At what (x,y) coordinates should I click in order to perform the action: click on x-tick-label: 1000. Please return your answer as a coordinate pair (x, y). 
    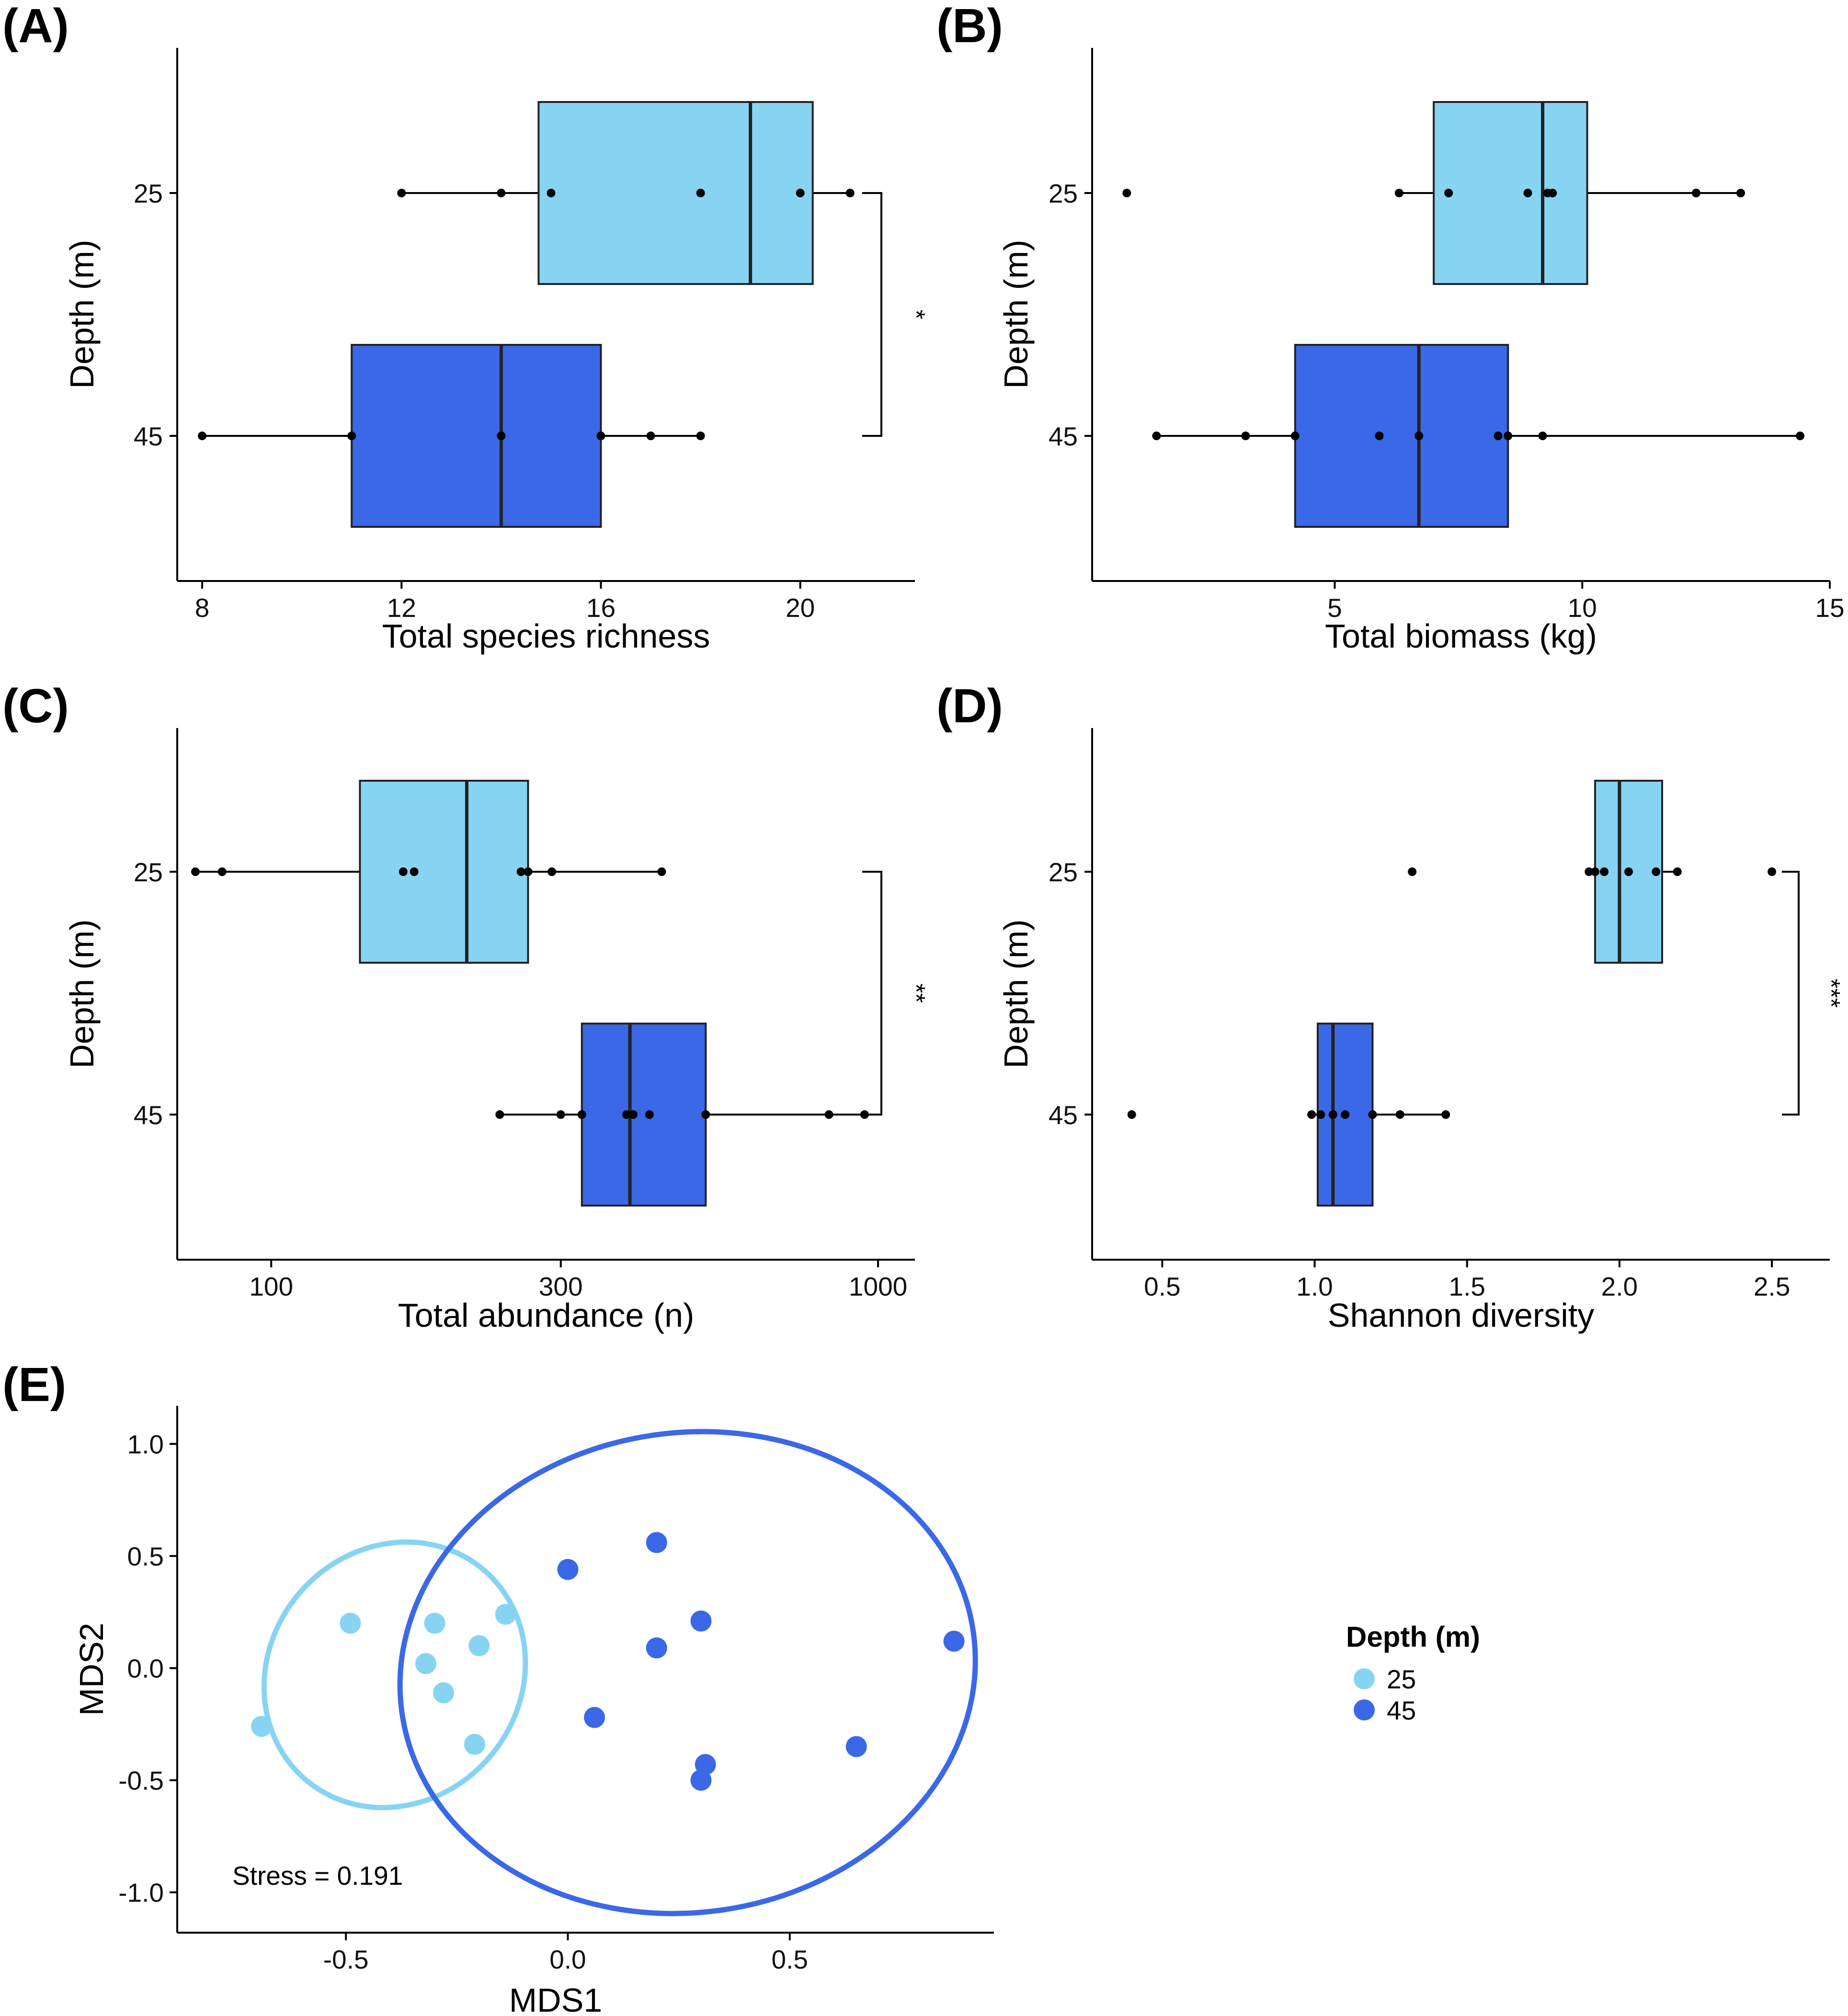
    Looking at the image, I should click on (878, 1286).